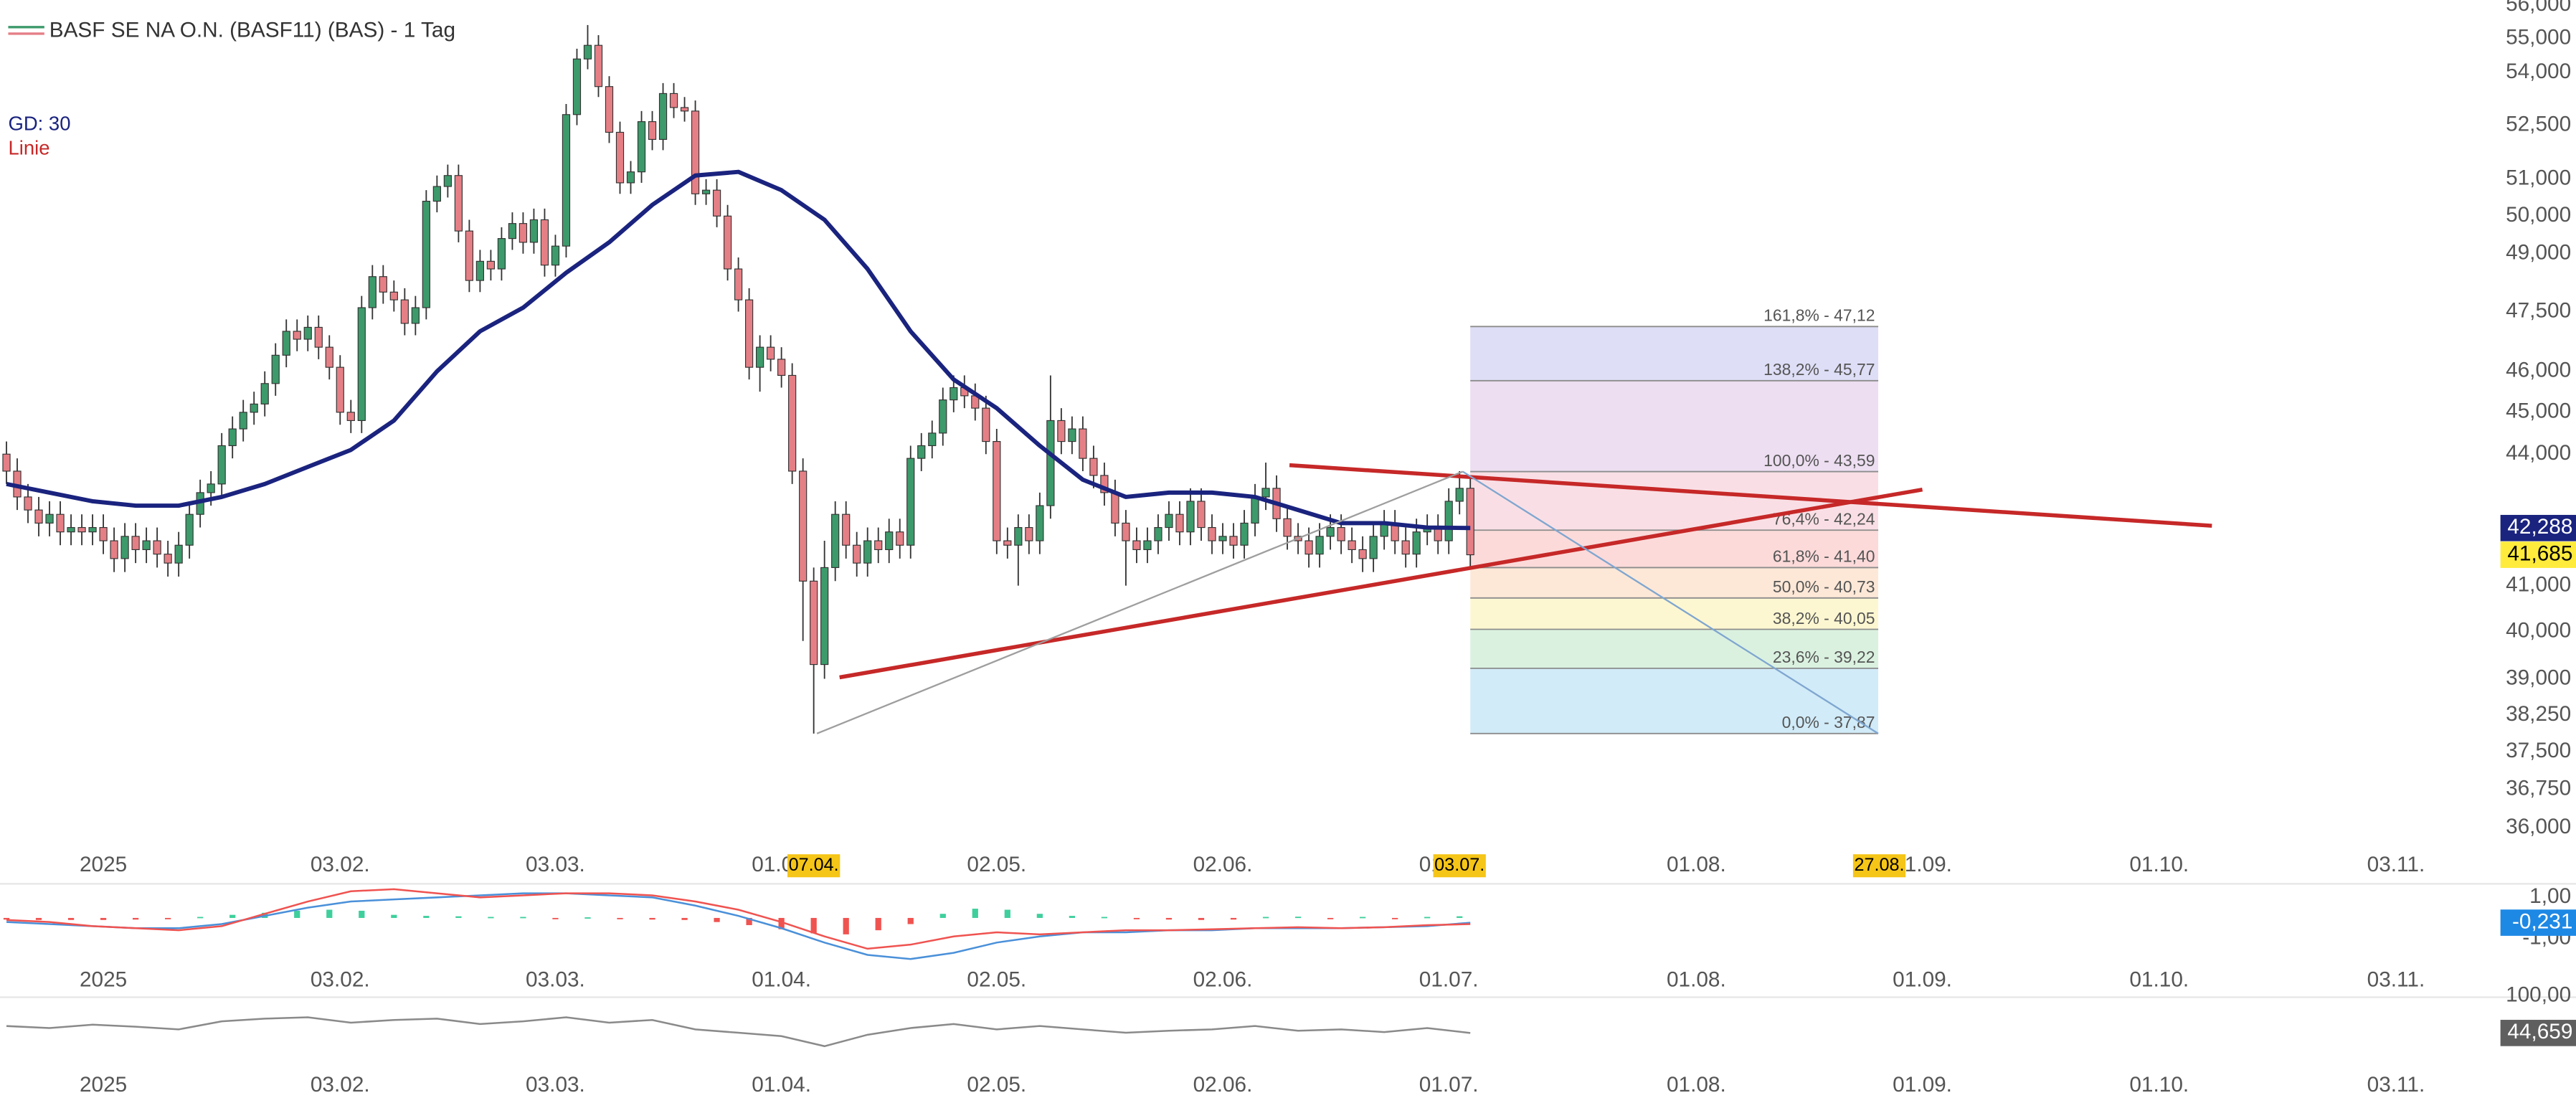  I want to click on indicator-line, so click(738, 919).